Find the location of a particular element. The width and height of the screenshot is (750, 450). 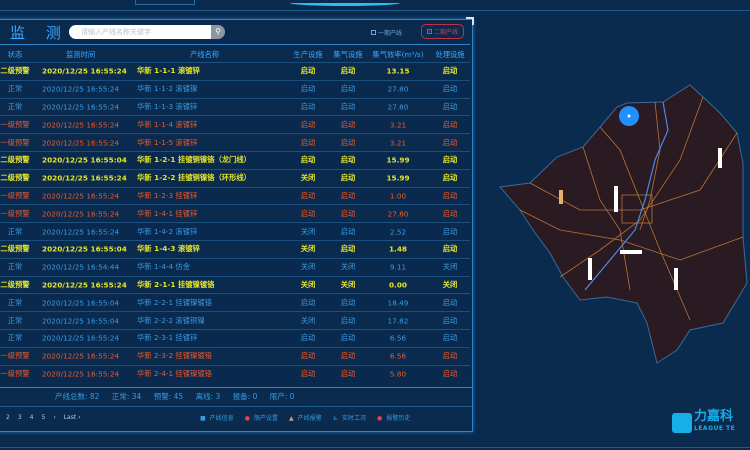

next-page-button: › is located at coordinates (54, 417).